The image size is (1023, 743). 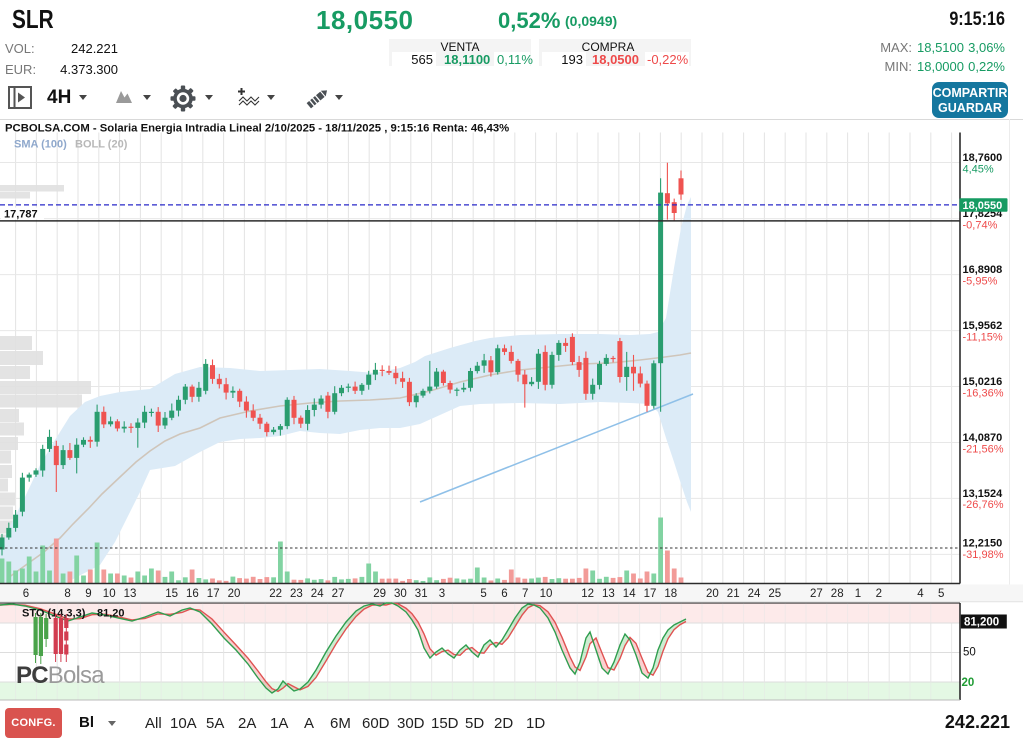 What do you see at coordinates (67, 594) in the screenshot?
I see `svg-text: 8` at bounding box center [67, 594].